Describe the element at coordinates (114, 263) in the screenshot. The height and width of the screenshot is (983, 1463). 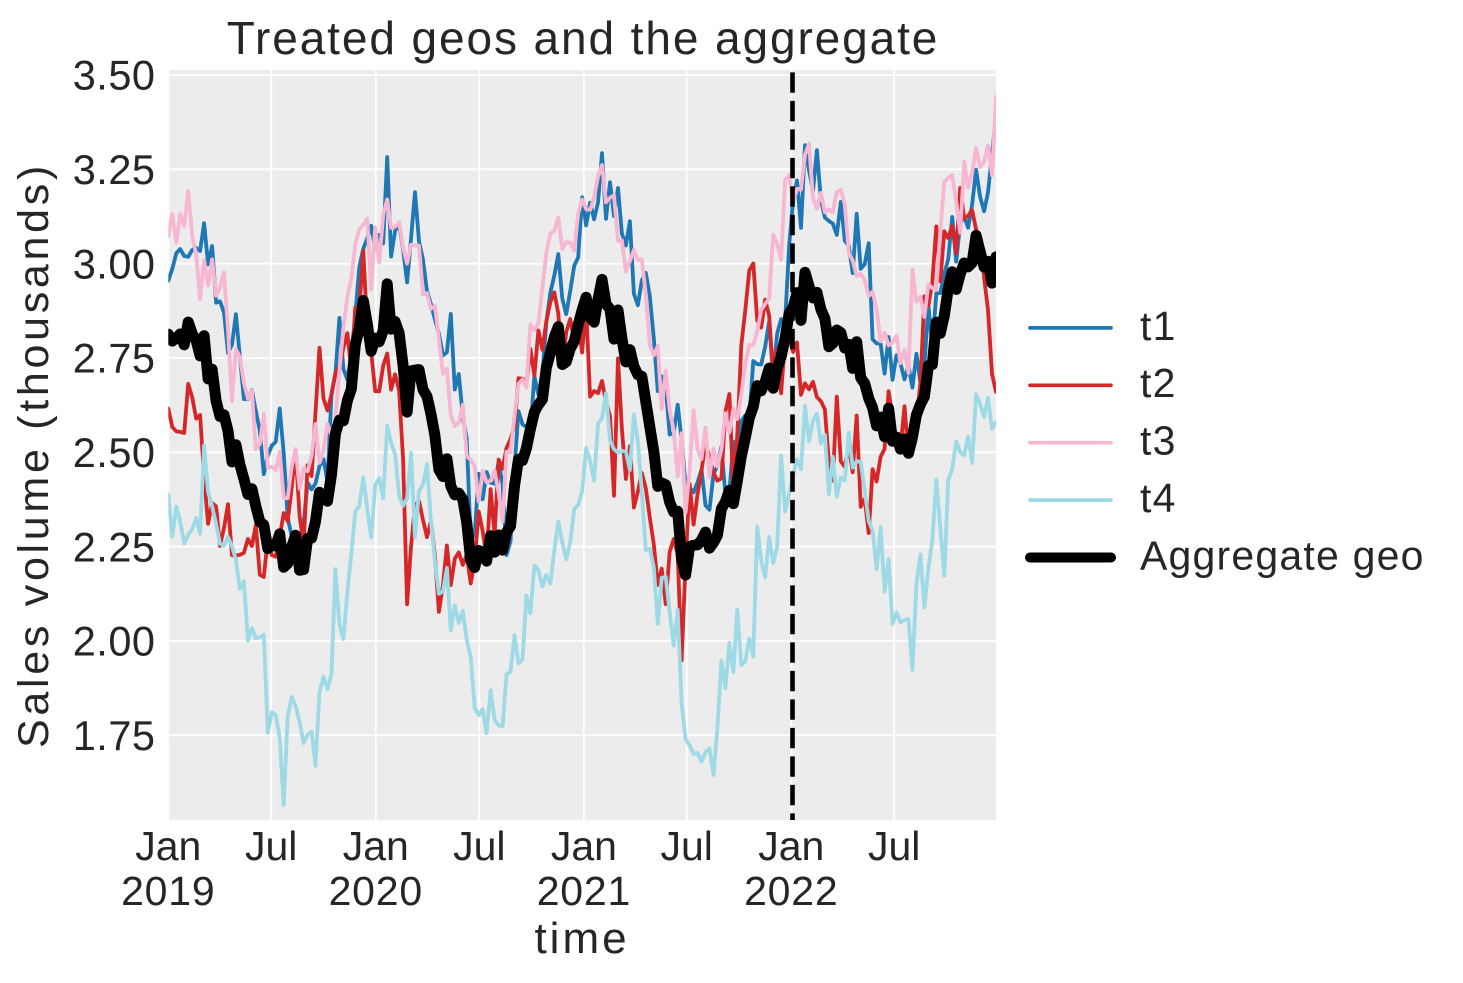
I see `svg-text: 3.00` at that location.